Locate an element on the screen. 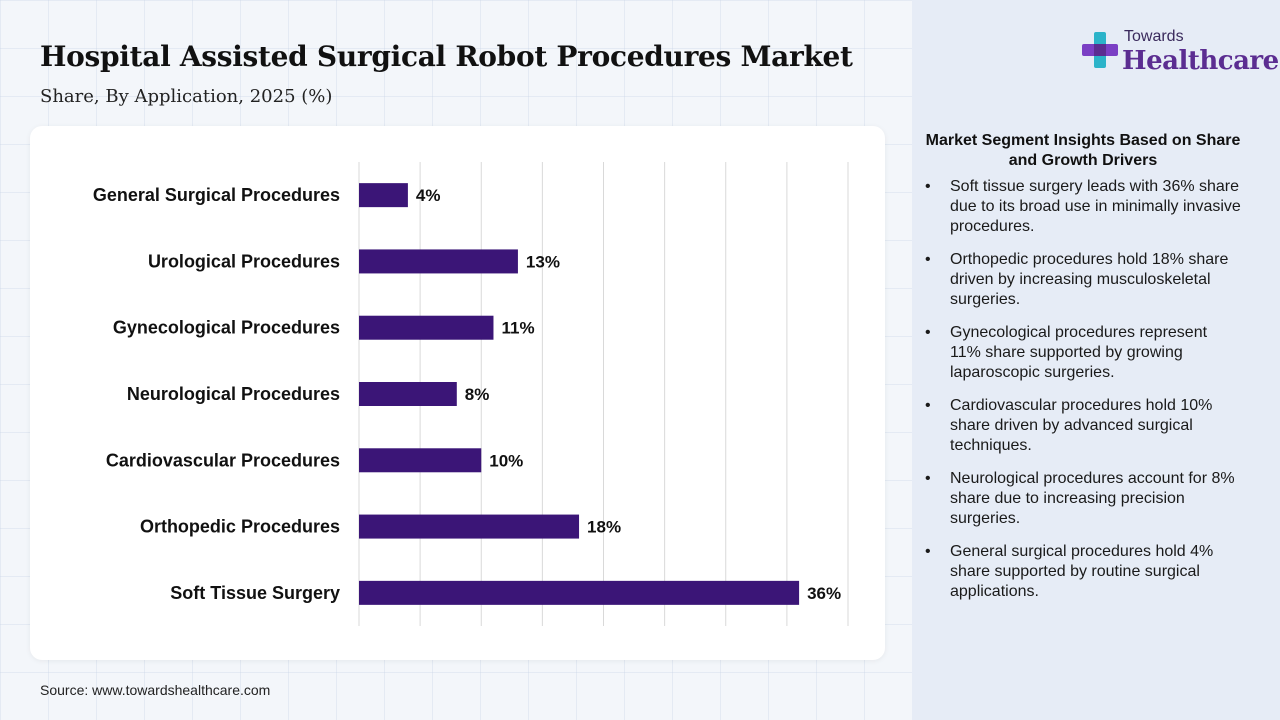 The width and height of the screenshot is (1280, 720). brand-logo: Towards Healthcare is located at coordinates (1179, 54).